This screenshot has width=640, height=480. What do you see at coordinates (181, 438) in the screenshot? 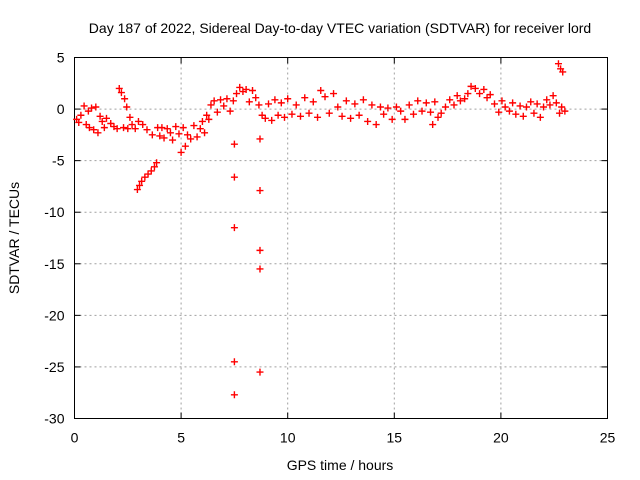
I see `x-tick-label: 5` at bounding box center [181, 438].